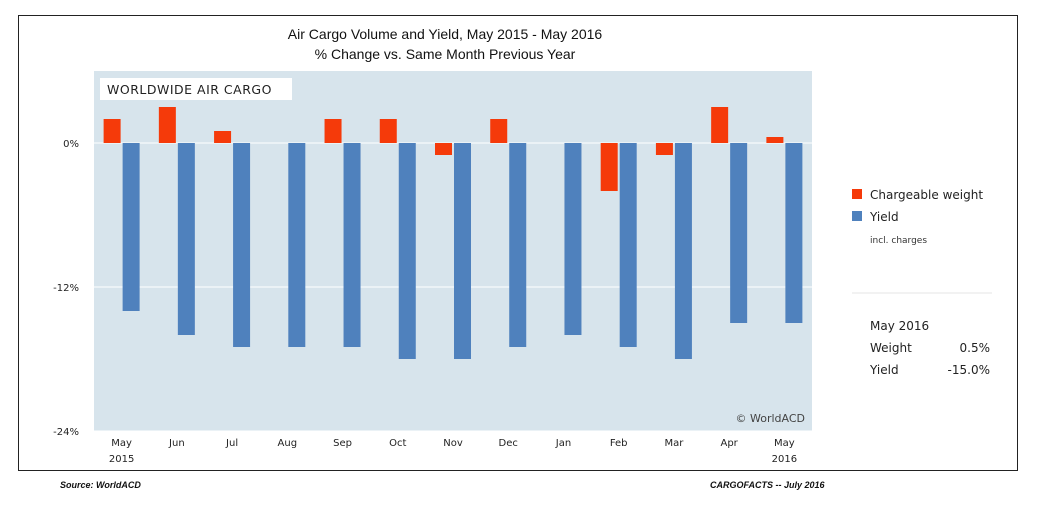 The width and height of the screenshot is (1054, 520). What do you see at coordinates (917, 217) in the screenshot?
I see `legend: Chargeable weight Yield incl. charges` at bounding box center [917, 217].